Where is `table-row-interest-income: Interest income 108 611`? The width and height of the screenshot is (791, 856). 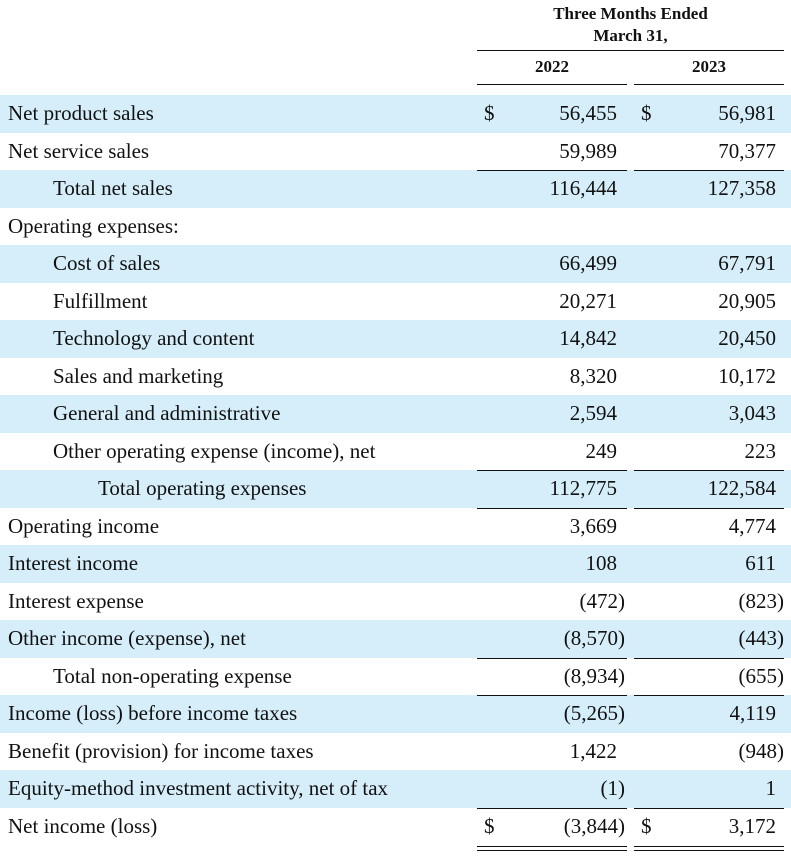 table-row-interest-income: Interest income 108 611 is located at coordinates (395, 564).